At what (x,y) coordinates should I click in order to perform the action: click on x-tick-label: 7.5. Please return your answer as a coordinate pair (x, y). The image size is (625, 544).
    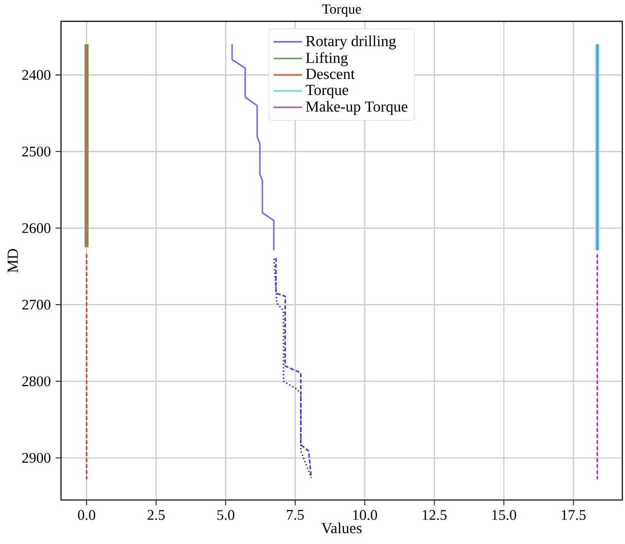
    Looking at the image, I should click on (295, 515).